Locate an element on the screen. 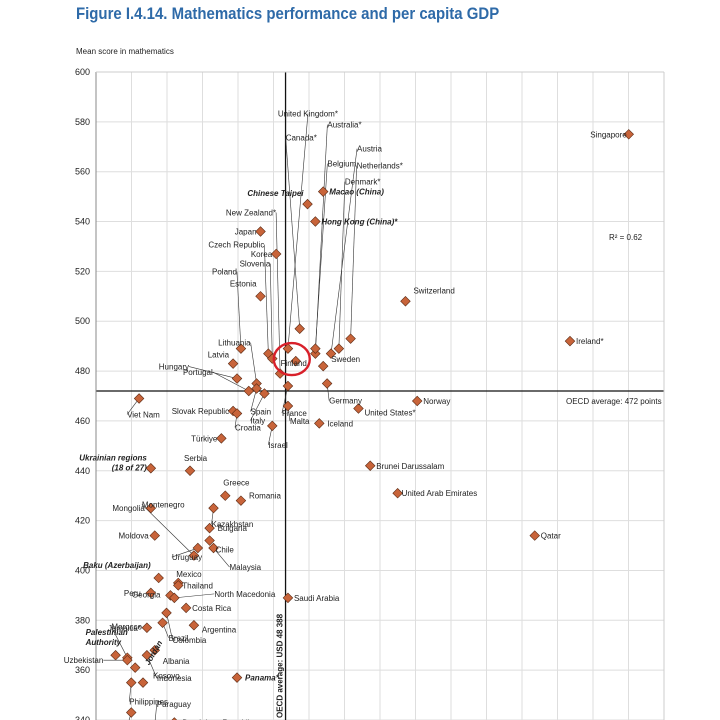 This screenshot has width=720, height=720. label-hungary: Hungary is located at coordinates (174, 367).